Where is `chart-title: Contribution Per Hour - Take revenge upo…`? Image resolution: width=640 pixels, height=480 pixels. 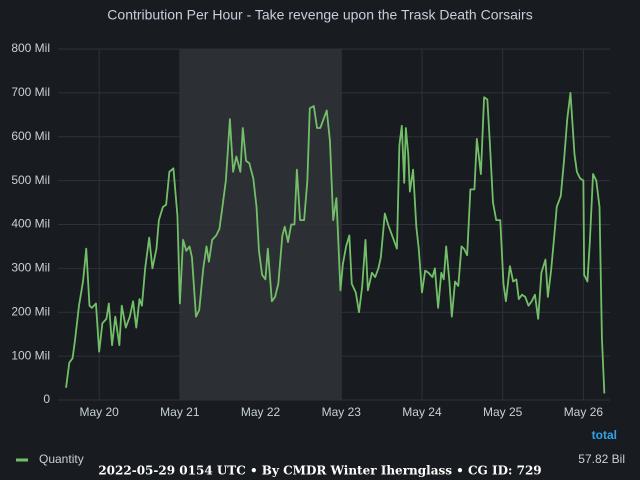 chart-title: Contribution Per Hour - Take revenge upo… is located at coordinates (319, 15).